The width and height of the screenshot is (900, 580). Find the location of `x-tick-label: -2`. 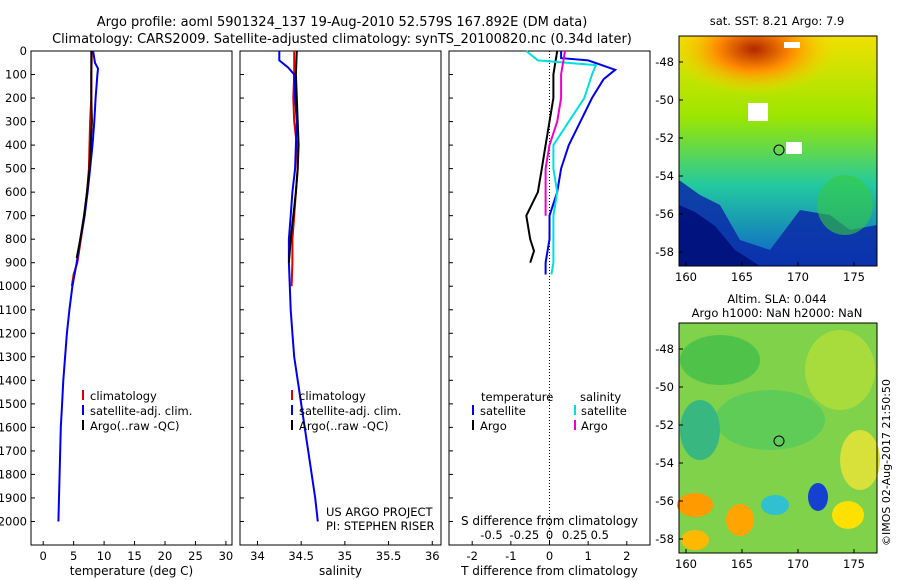

x-tick-label: -2 is located at coordinates (471, 556).